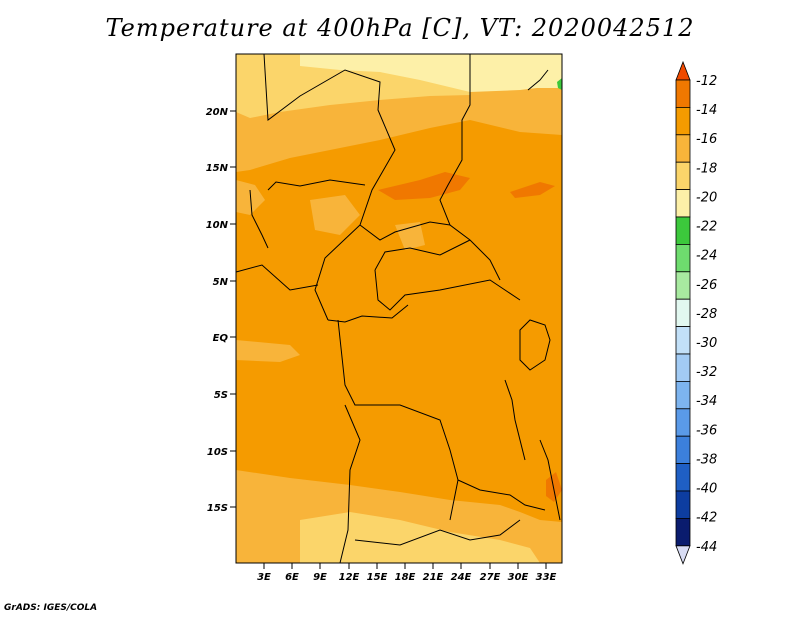 This screenshot has height=618, width=800. I want to click on lon-axis: 3E 6E 9E 12E 15E 18E 21E 24E 27E 30E 33E, so click(407, 573).